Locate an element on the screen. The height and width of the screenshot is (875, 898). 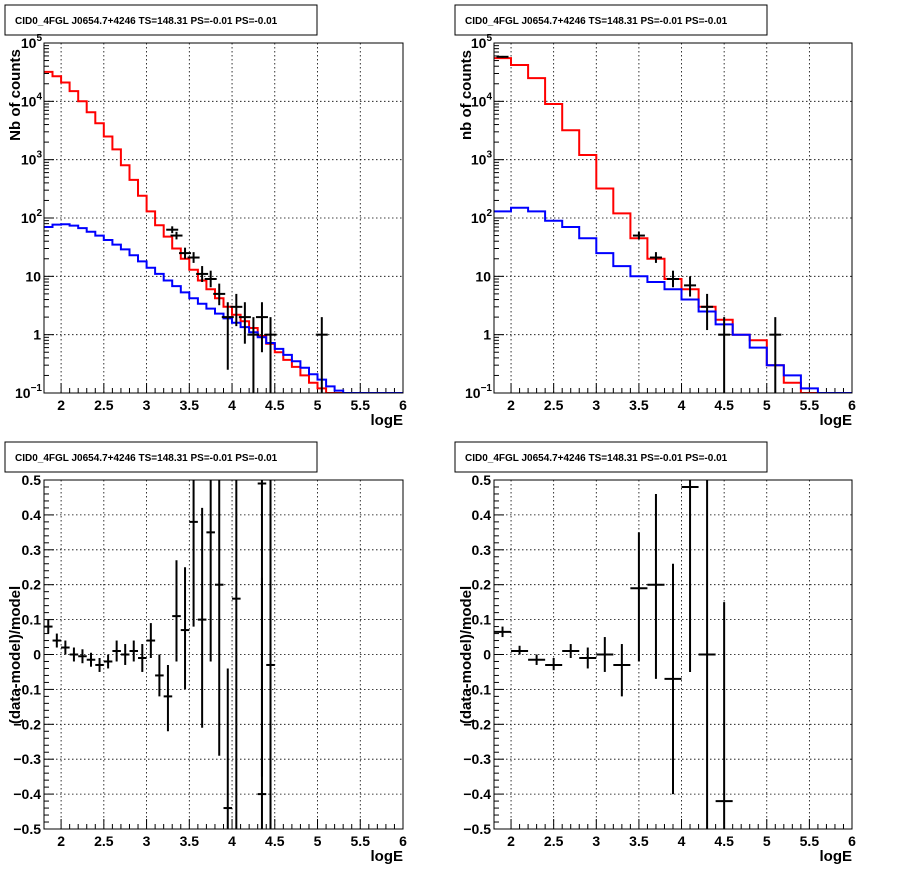
y-axis-label: Nb of counts is located at coordinates (15, 95).